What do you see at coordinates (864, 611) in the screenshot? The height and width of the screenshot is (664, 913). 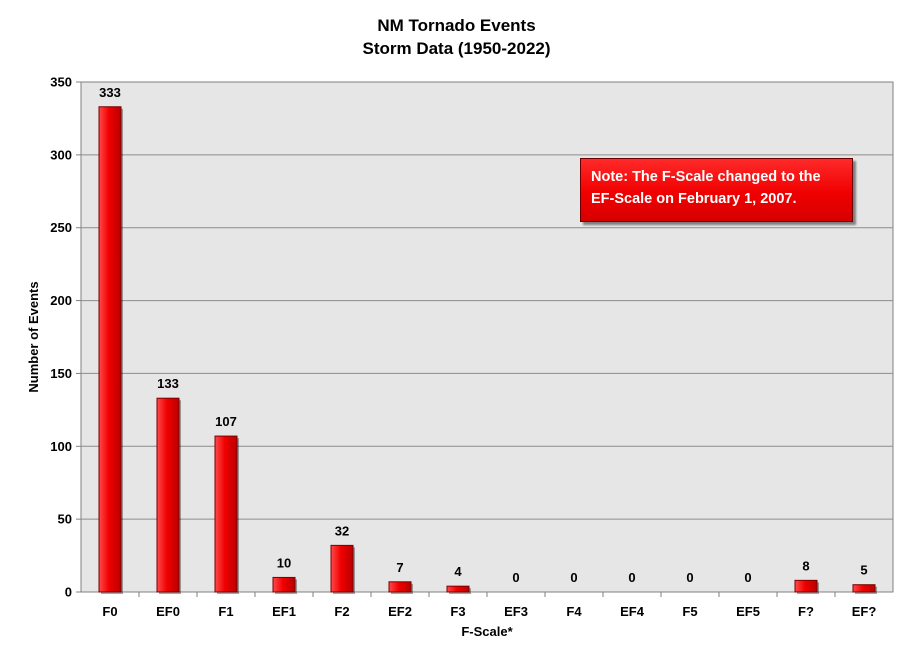 I see `x-tick-label: EF?` at bounding box center [864, 611].